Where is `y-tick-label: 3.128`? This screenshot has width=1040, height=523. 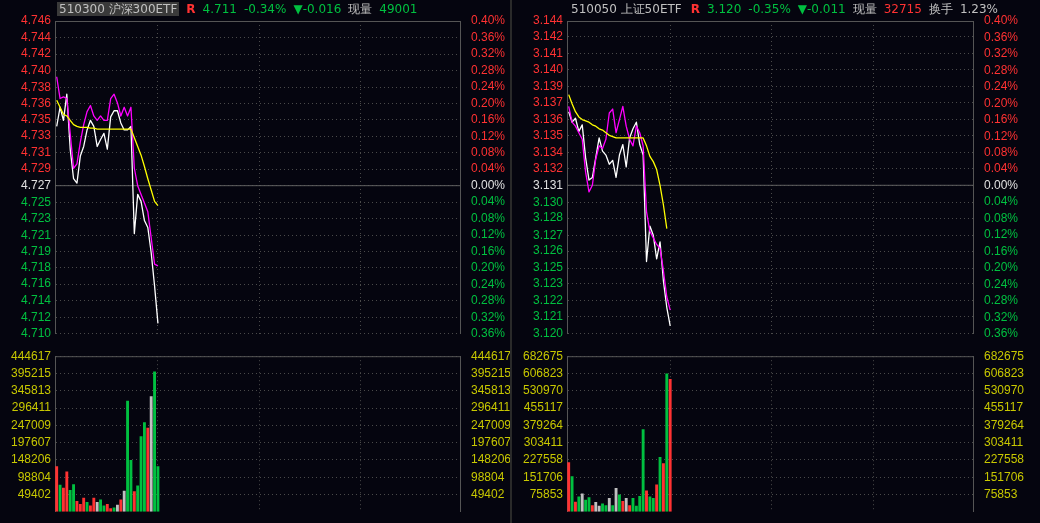
y-tick-label: 3.128 is located at coordinates (548, 217).